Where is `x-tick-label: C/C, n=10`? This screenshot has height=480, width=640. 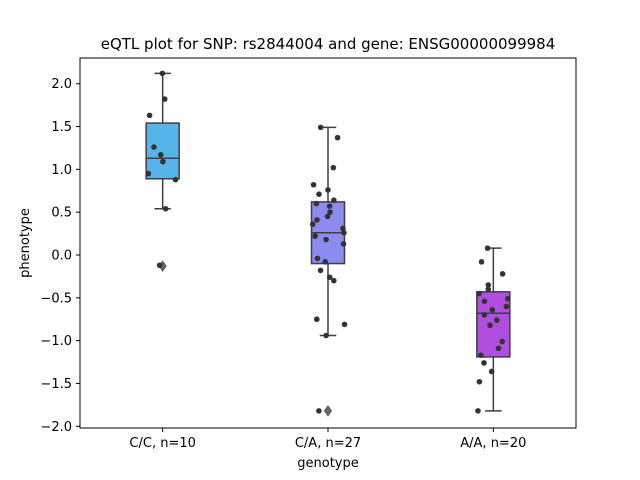
x-tick-label: C/C, n=10 is located at coordinates (162, 443).